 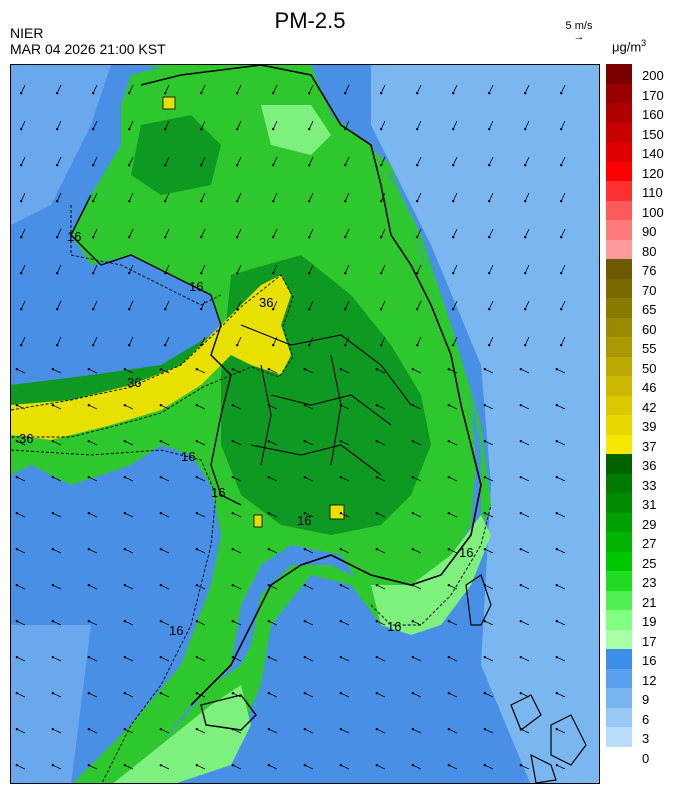 What do you see at coordinates (27, 33) in the screenshot?
I see `agency-label: NIER` at bounding box center [27, 33].